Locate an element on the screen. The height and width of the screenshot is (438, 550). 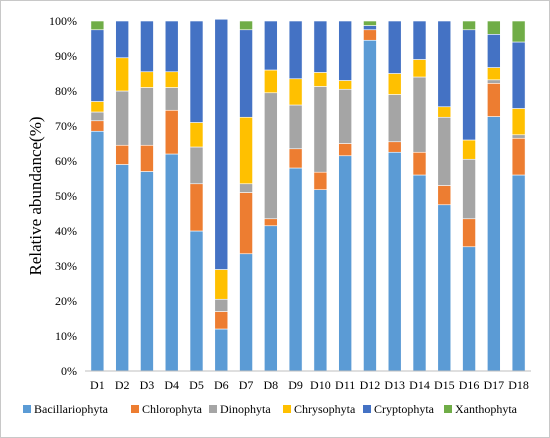
x-tick-label: D3 is located at coordinates (147, 385).